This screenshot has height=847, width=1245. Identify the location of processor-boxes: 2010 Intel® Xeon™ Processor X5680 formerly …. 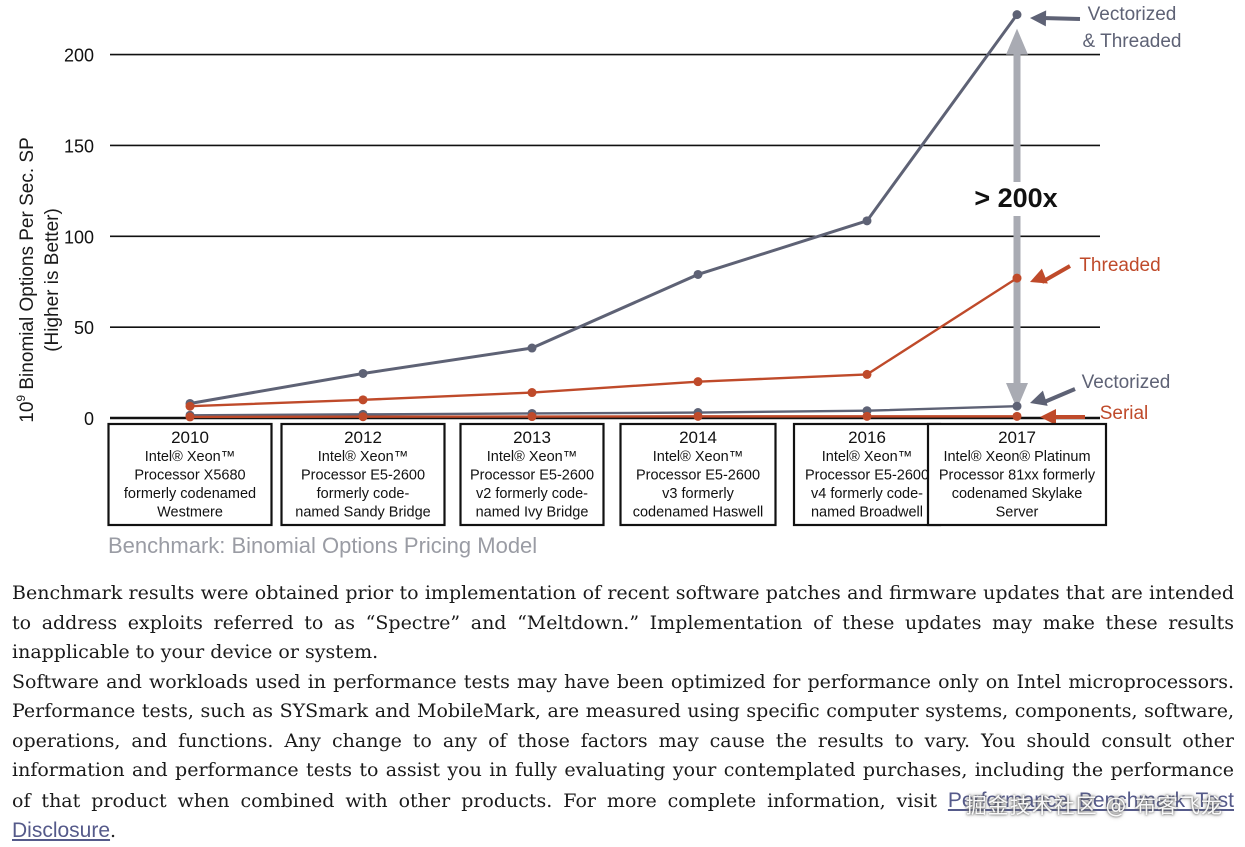
(607, 474).